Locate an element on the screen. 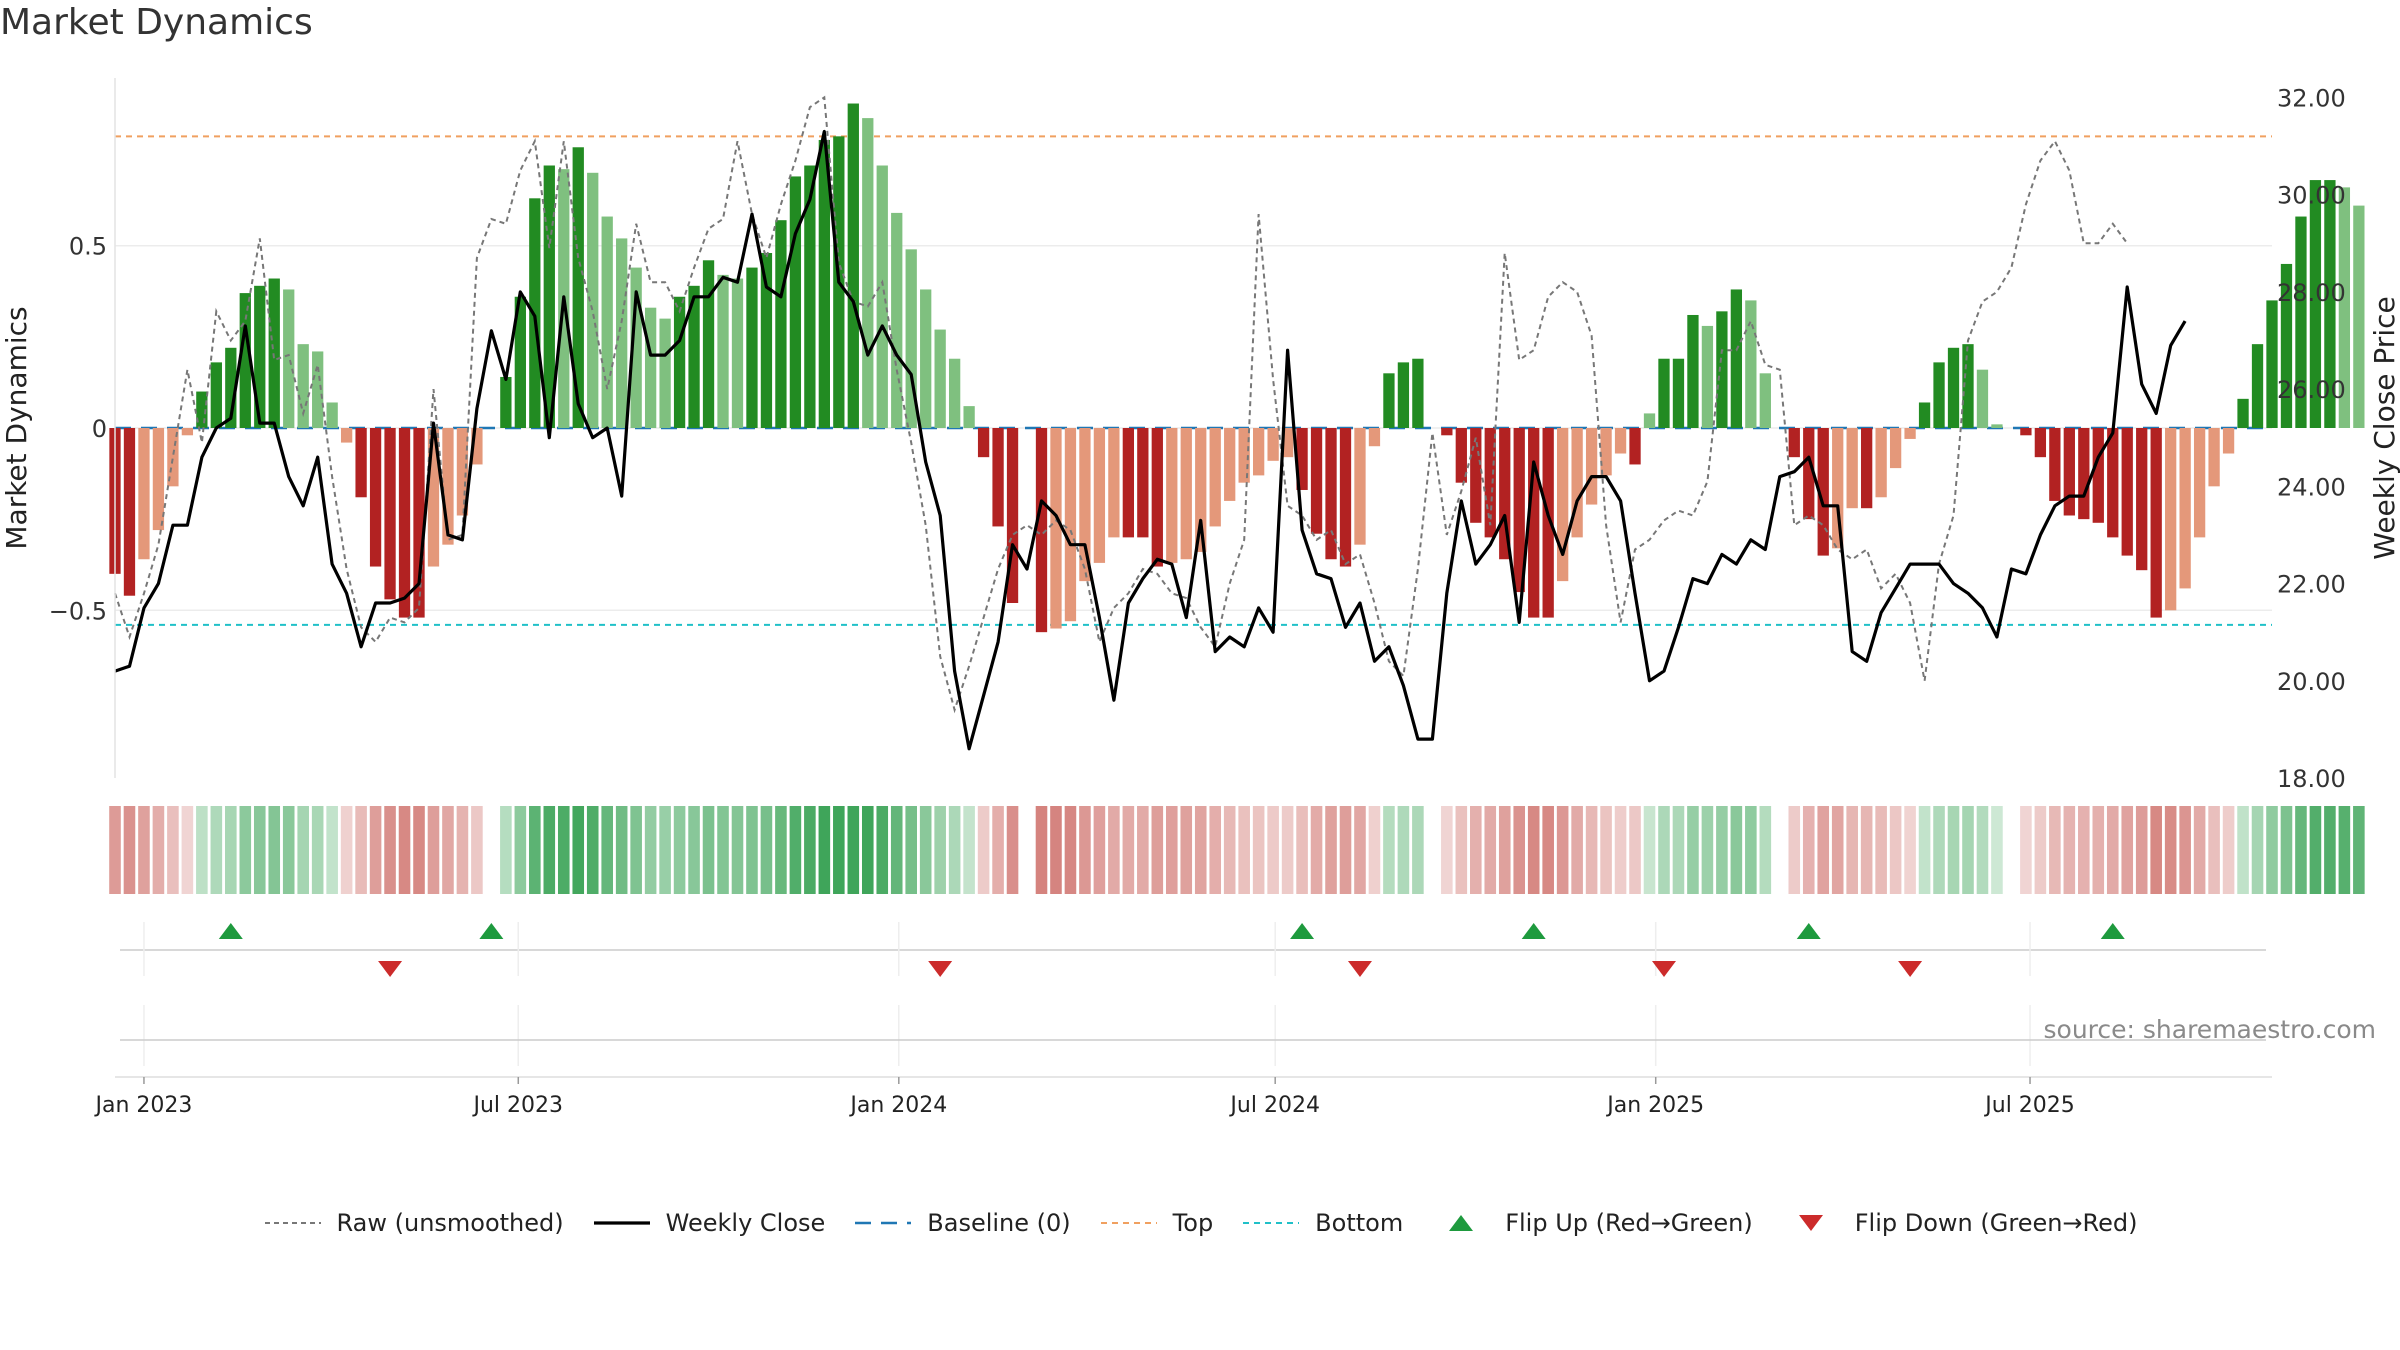 This screenshot has width=2400, height=1350. legend-label: Baseline (0) is located at coordinates (999, 1223).